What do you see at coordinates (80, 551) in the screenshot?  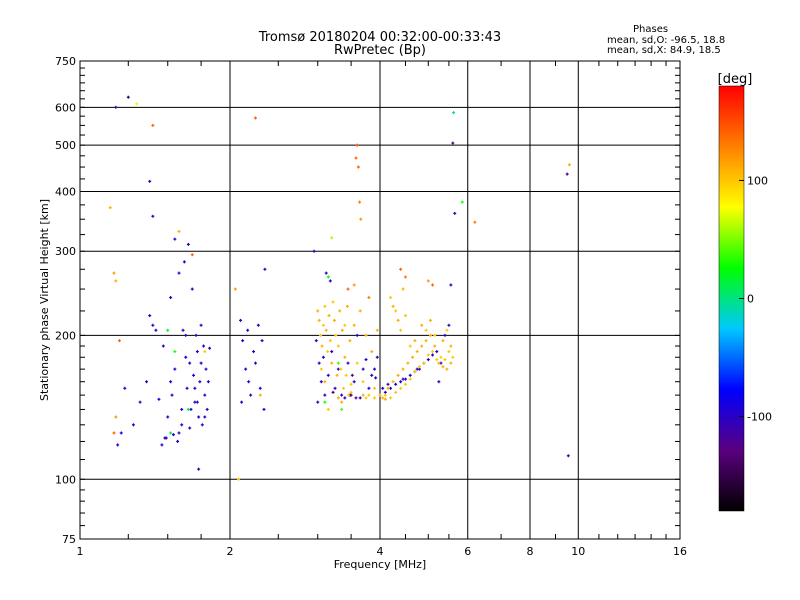 I see `x-tick-label: 1` at bounding box center [80, 551].